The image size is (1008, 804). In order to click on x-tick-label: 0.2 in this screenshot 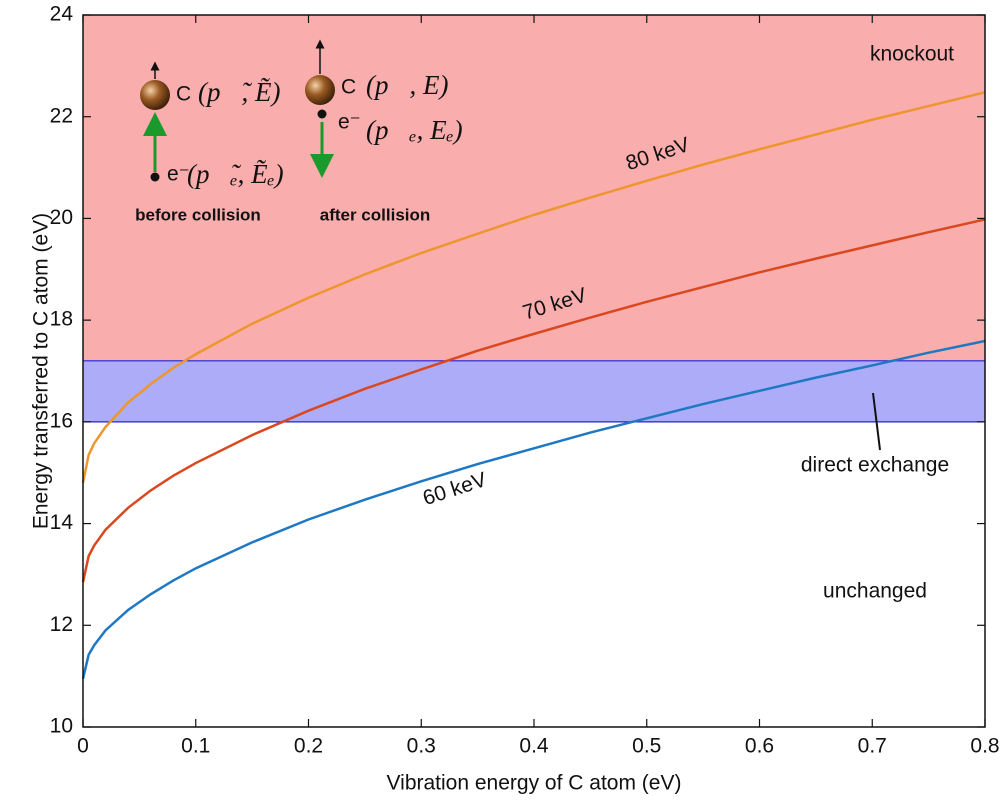, I will do `click(308, 746)`.